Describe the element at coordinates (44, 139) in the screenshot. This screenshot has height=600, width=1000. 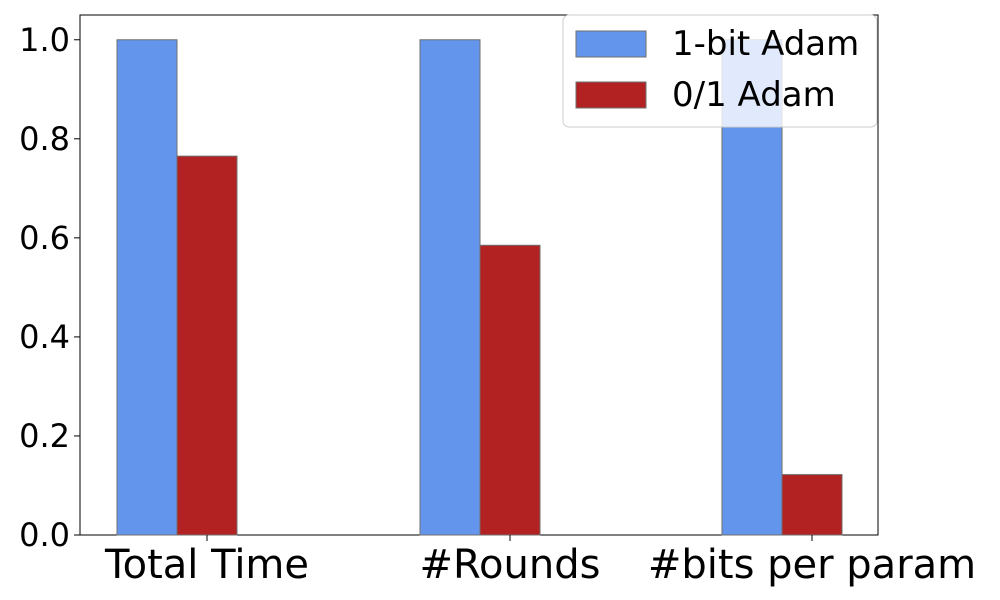
I see `y-tick-label: 0.8` at that location.